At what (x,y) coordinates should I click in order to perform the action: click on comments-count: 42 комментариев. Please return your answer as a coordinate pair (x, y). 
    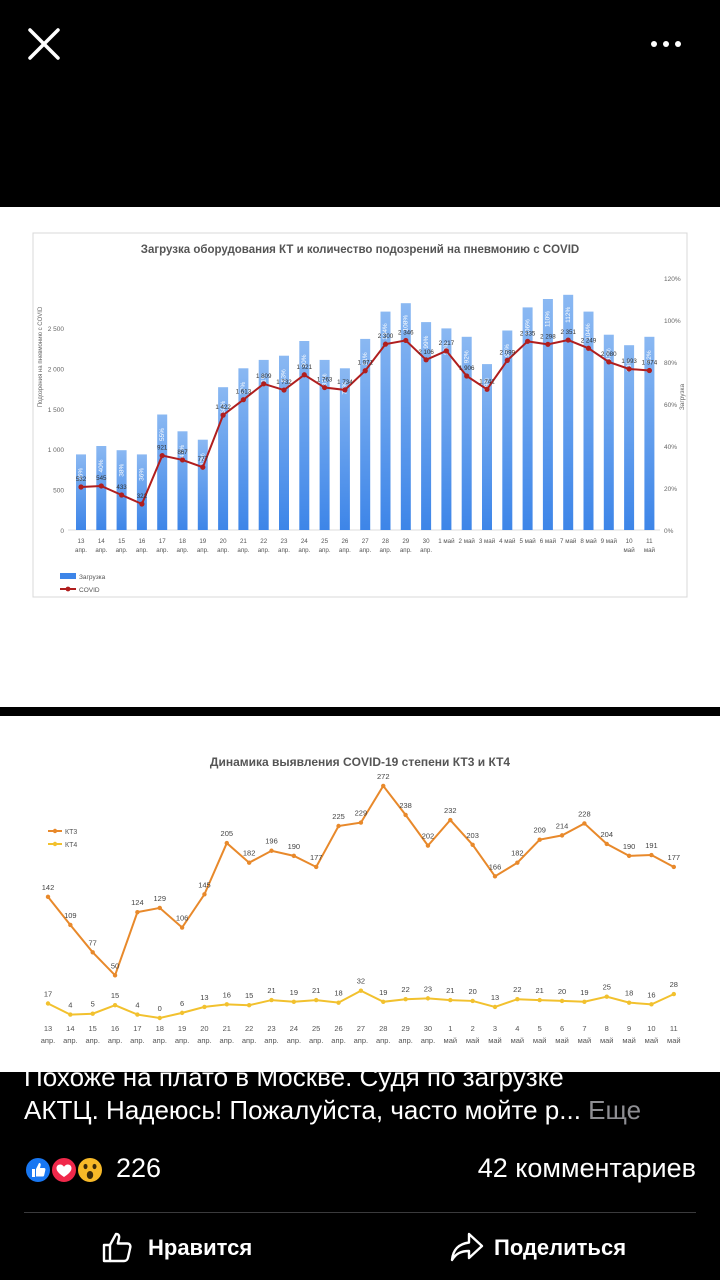
    Looking at the image, I should click on (586, 1168).